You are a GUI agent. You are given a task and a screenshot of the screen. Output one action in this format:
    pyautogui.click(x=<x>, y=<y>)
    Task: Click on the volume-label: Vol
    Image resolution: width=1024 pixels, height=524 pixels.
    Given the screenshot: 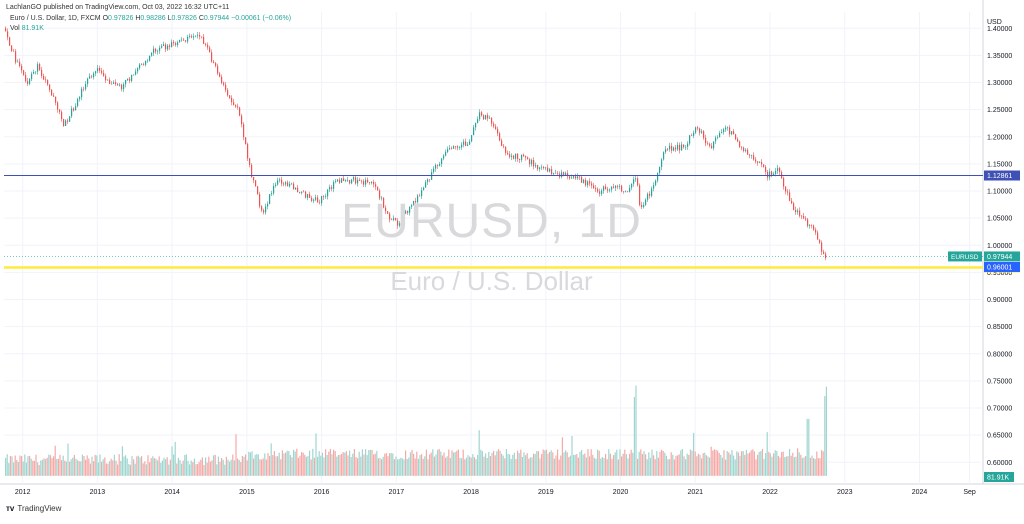 What is the action you would take?
    pyautogui.click(x=15, y=28)
    